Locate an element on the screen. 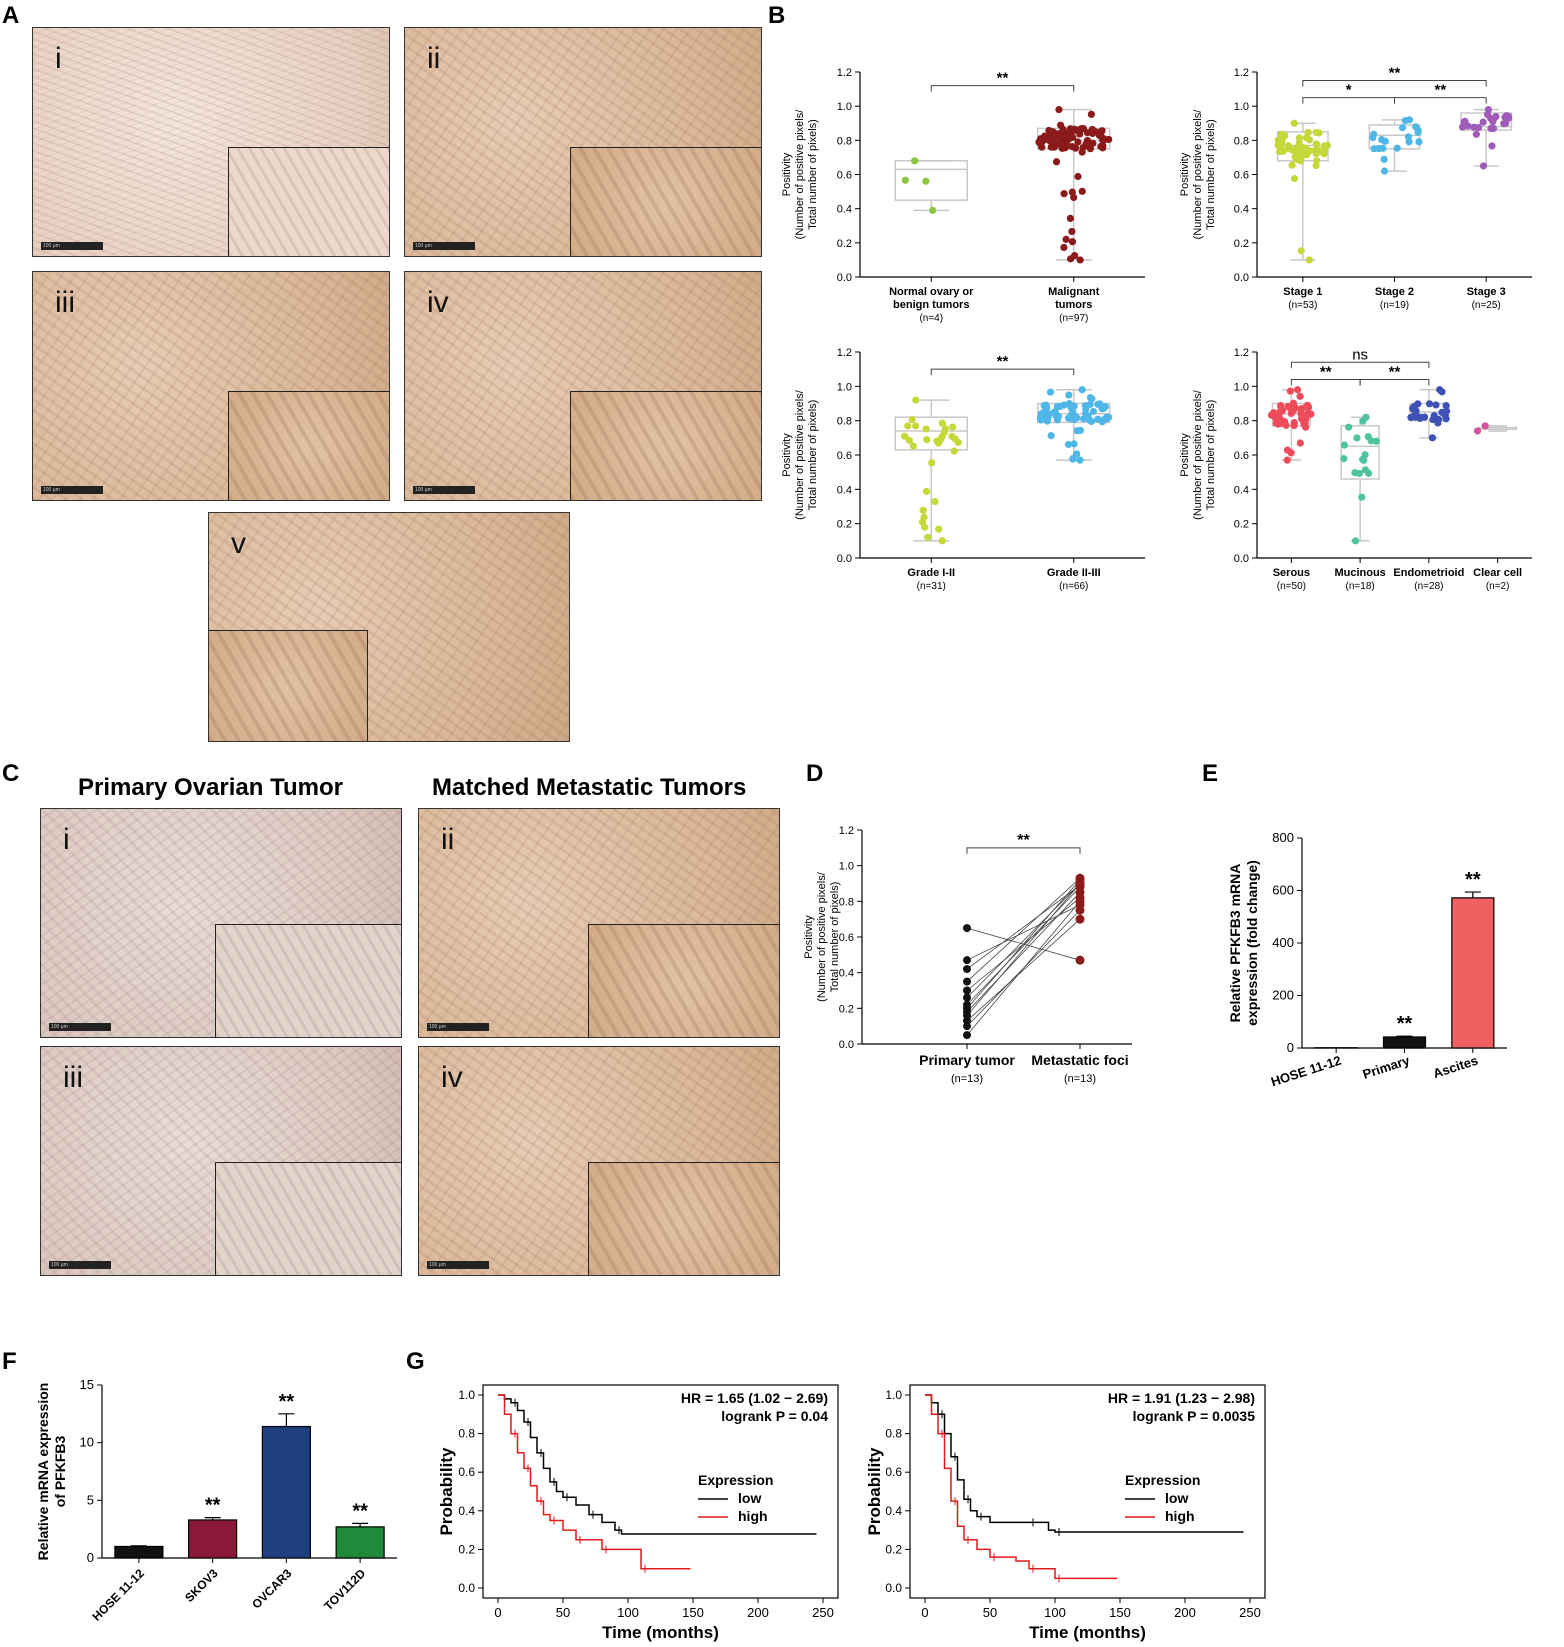 This screenshot has height=1647, width=1564. legend-label-high: high is located at coordinates (1180, 1516).